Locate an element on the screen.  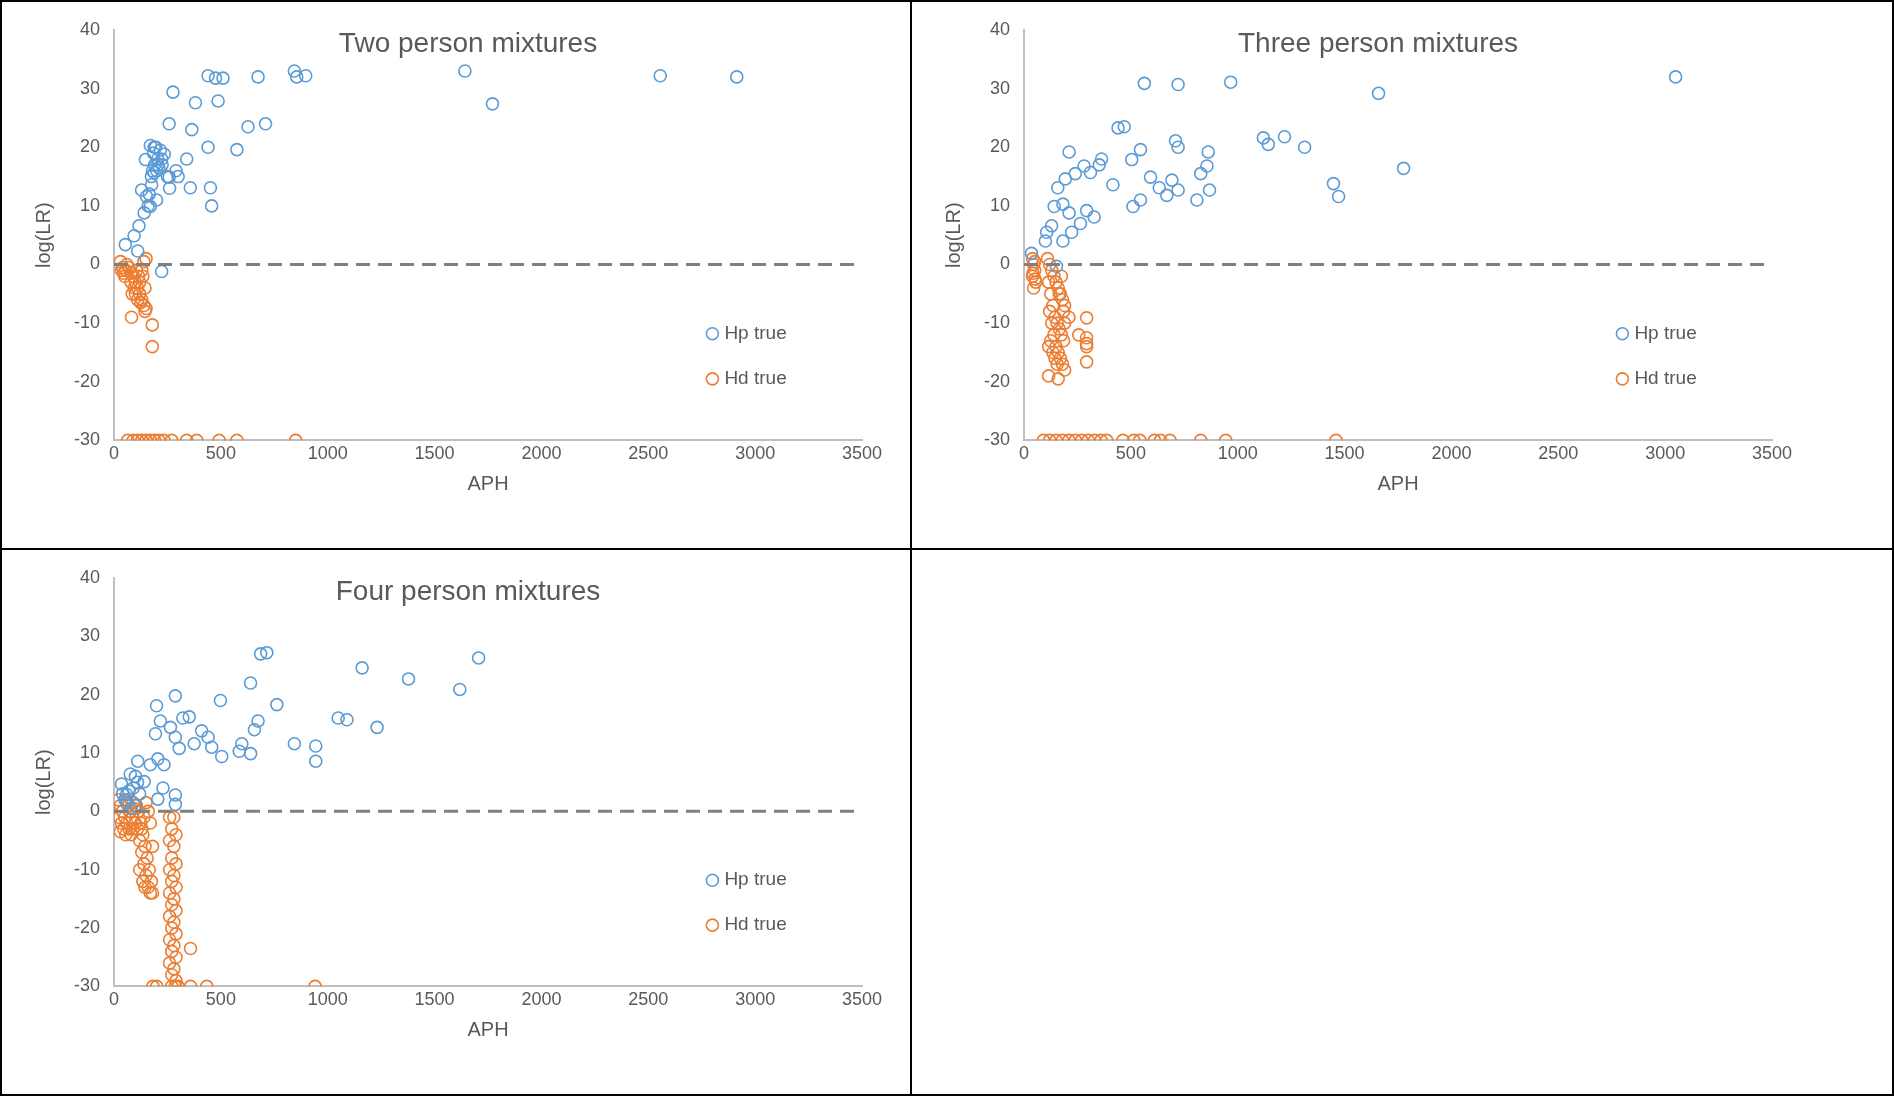
y-tick-label: -10 is located at coordinates (997, 322).